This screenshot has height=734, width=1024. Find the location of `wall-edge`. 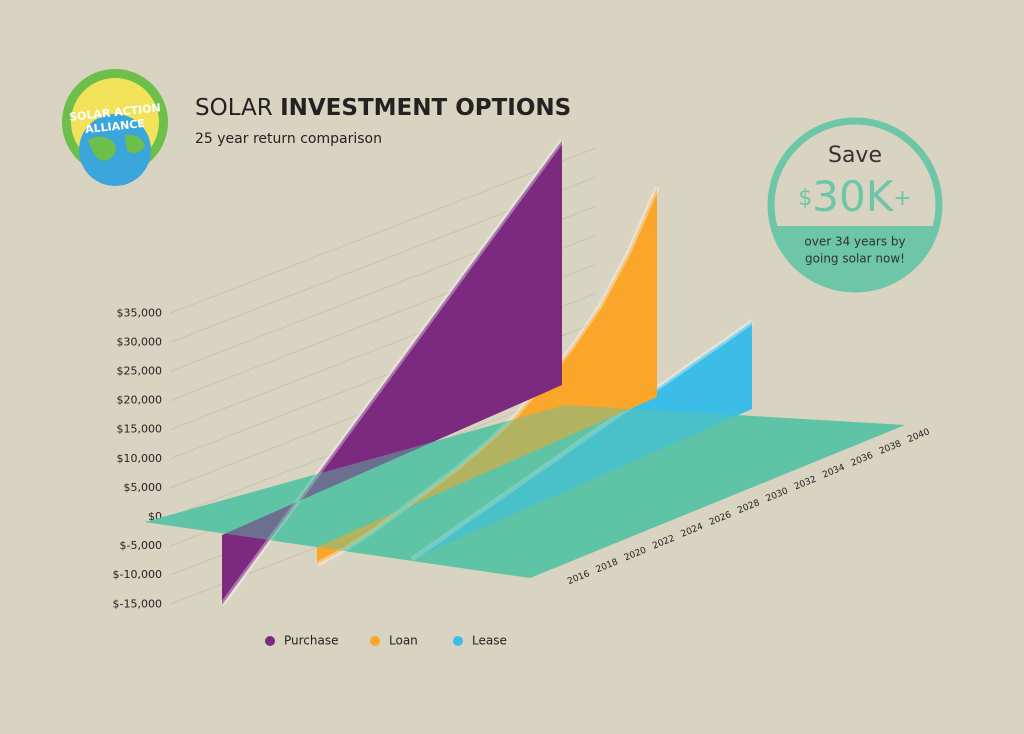

wall-edge is located at coordinates (582, 440).